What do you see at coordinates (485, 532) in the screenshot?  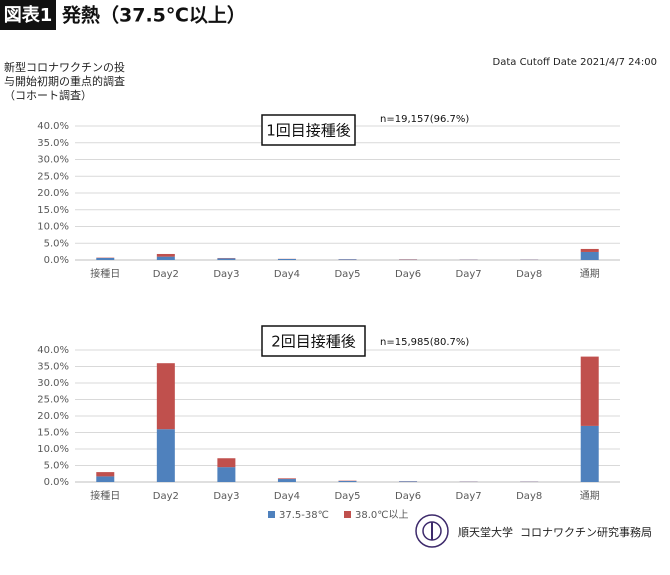 I see `footer-org: 順天堂大学` at bounding box center [485, 532].